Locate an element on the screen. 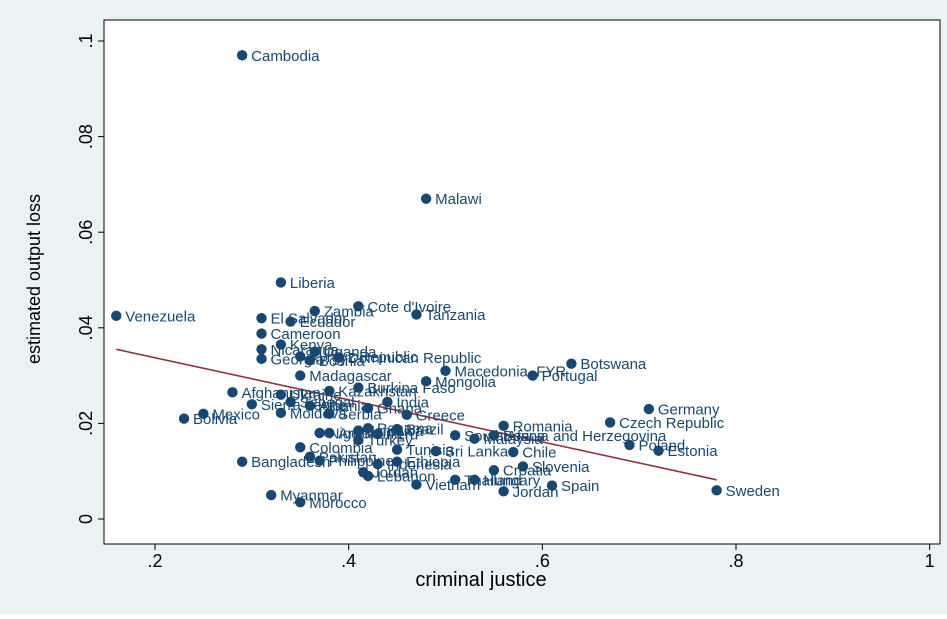 The image size is (947, 619). fit-line is located at coordinates (416, 414).